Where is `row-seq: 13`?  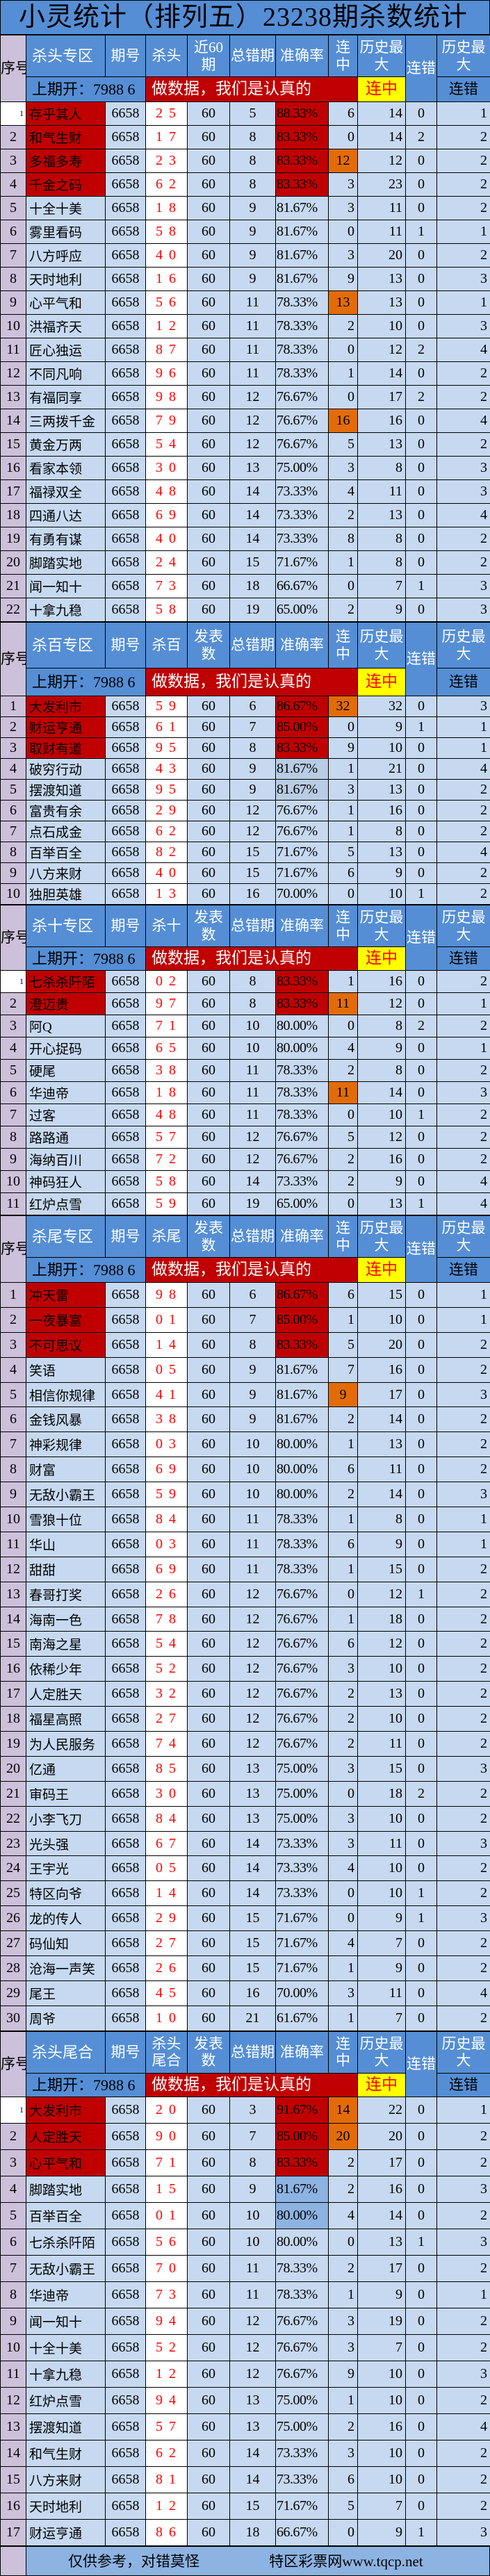
row-seq: 13 is located at coordinates (13, 2426).